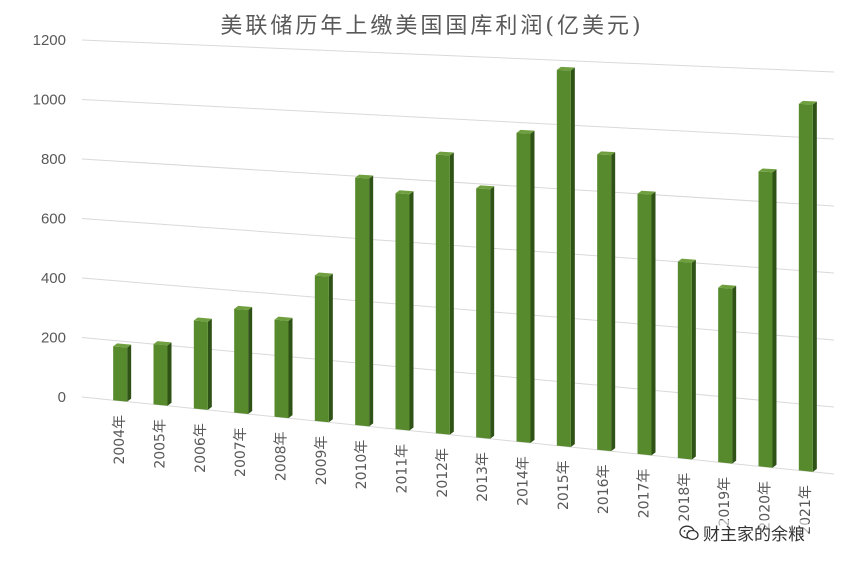  I want to click on x-tick-label: 2005年, so click(161, 444).